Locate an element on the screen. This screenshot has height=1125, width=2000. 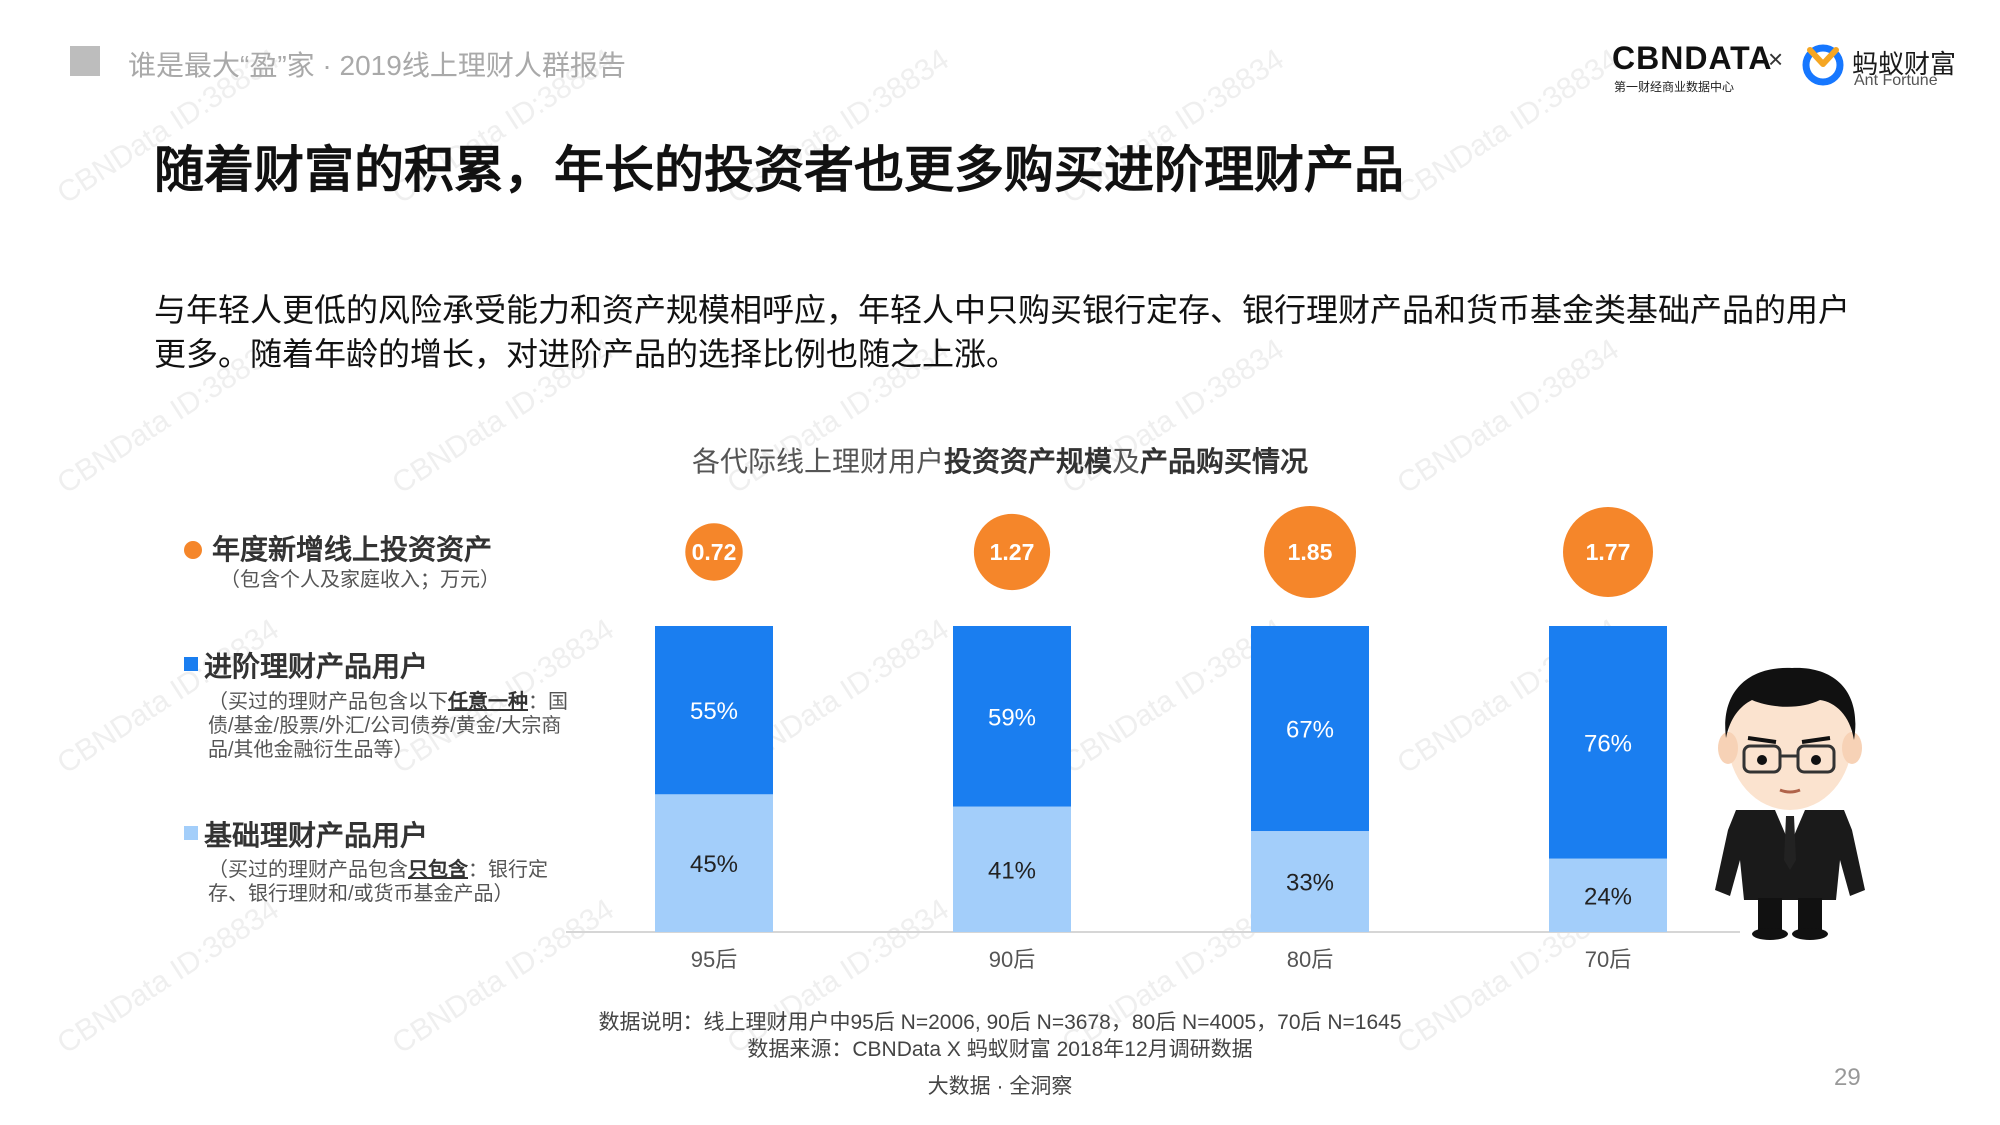
bubble-label-2: 1.85 is located at coordinates (1310, 552).